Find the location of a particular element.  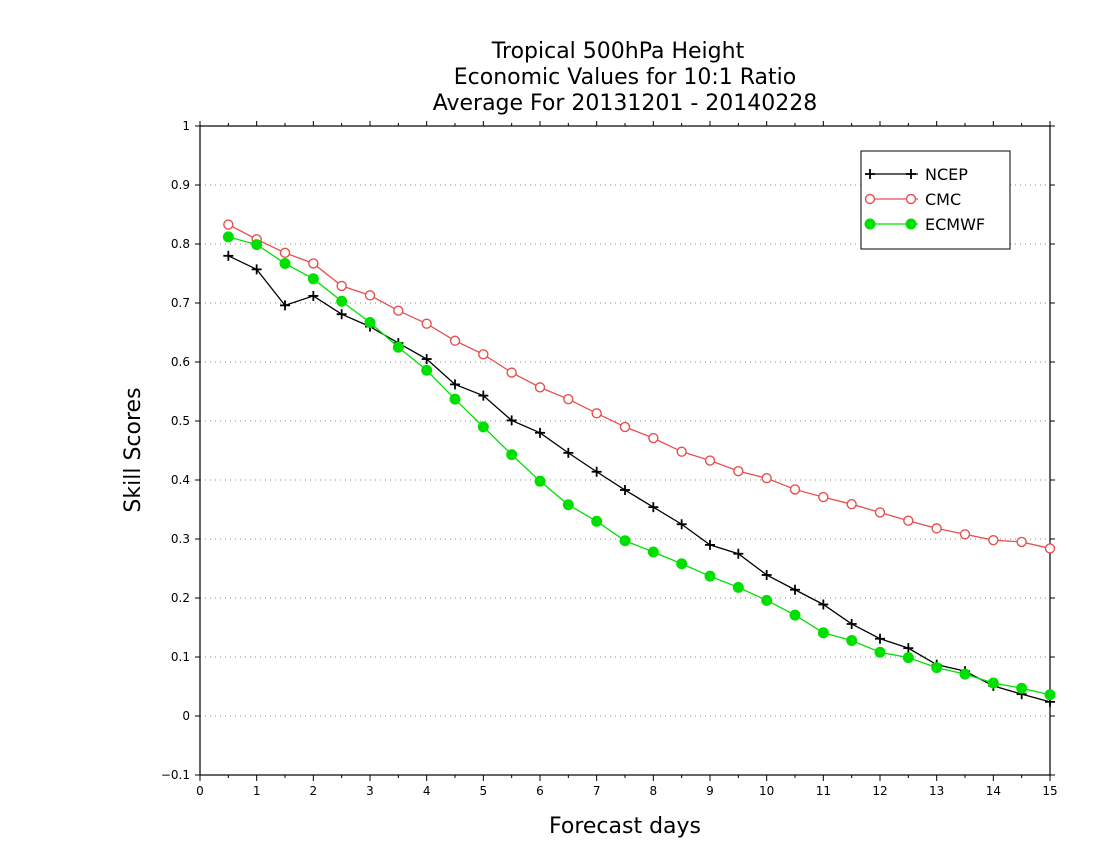

chart-title-line-3: Average For 20131201 - 20140228 is located at coordinates (625, 103).